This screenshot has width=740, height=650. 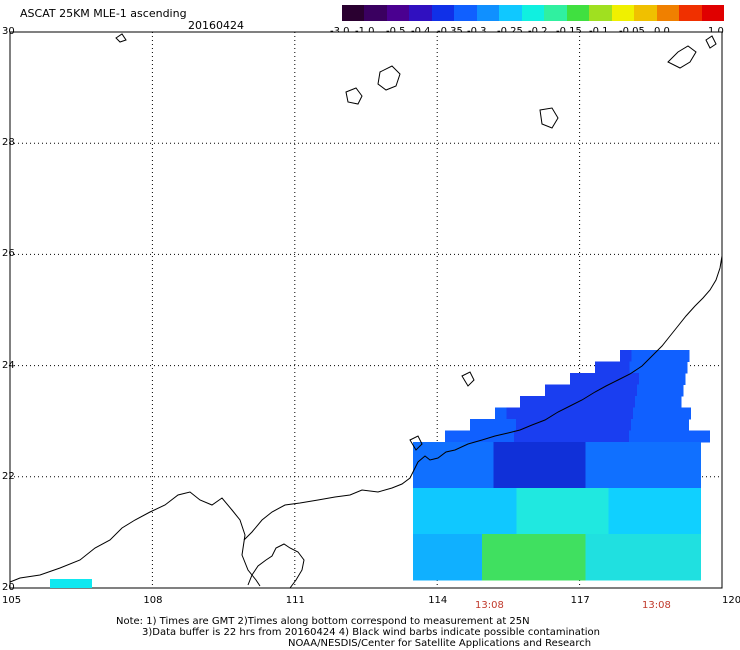 What do you see at coordinates (216, 25) in the screenshot?
I see `product-date: 20160424` at bounding box center [216, 25].